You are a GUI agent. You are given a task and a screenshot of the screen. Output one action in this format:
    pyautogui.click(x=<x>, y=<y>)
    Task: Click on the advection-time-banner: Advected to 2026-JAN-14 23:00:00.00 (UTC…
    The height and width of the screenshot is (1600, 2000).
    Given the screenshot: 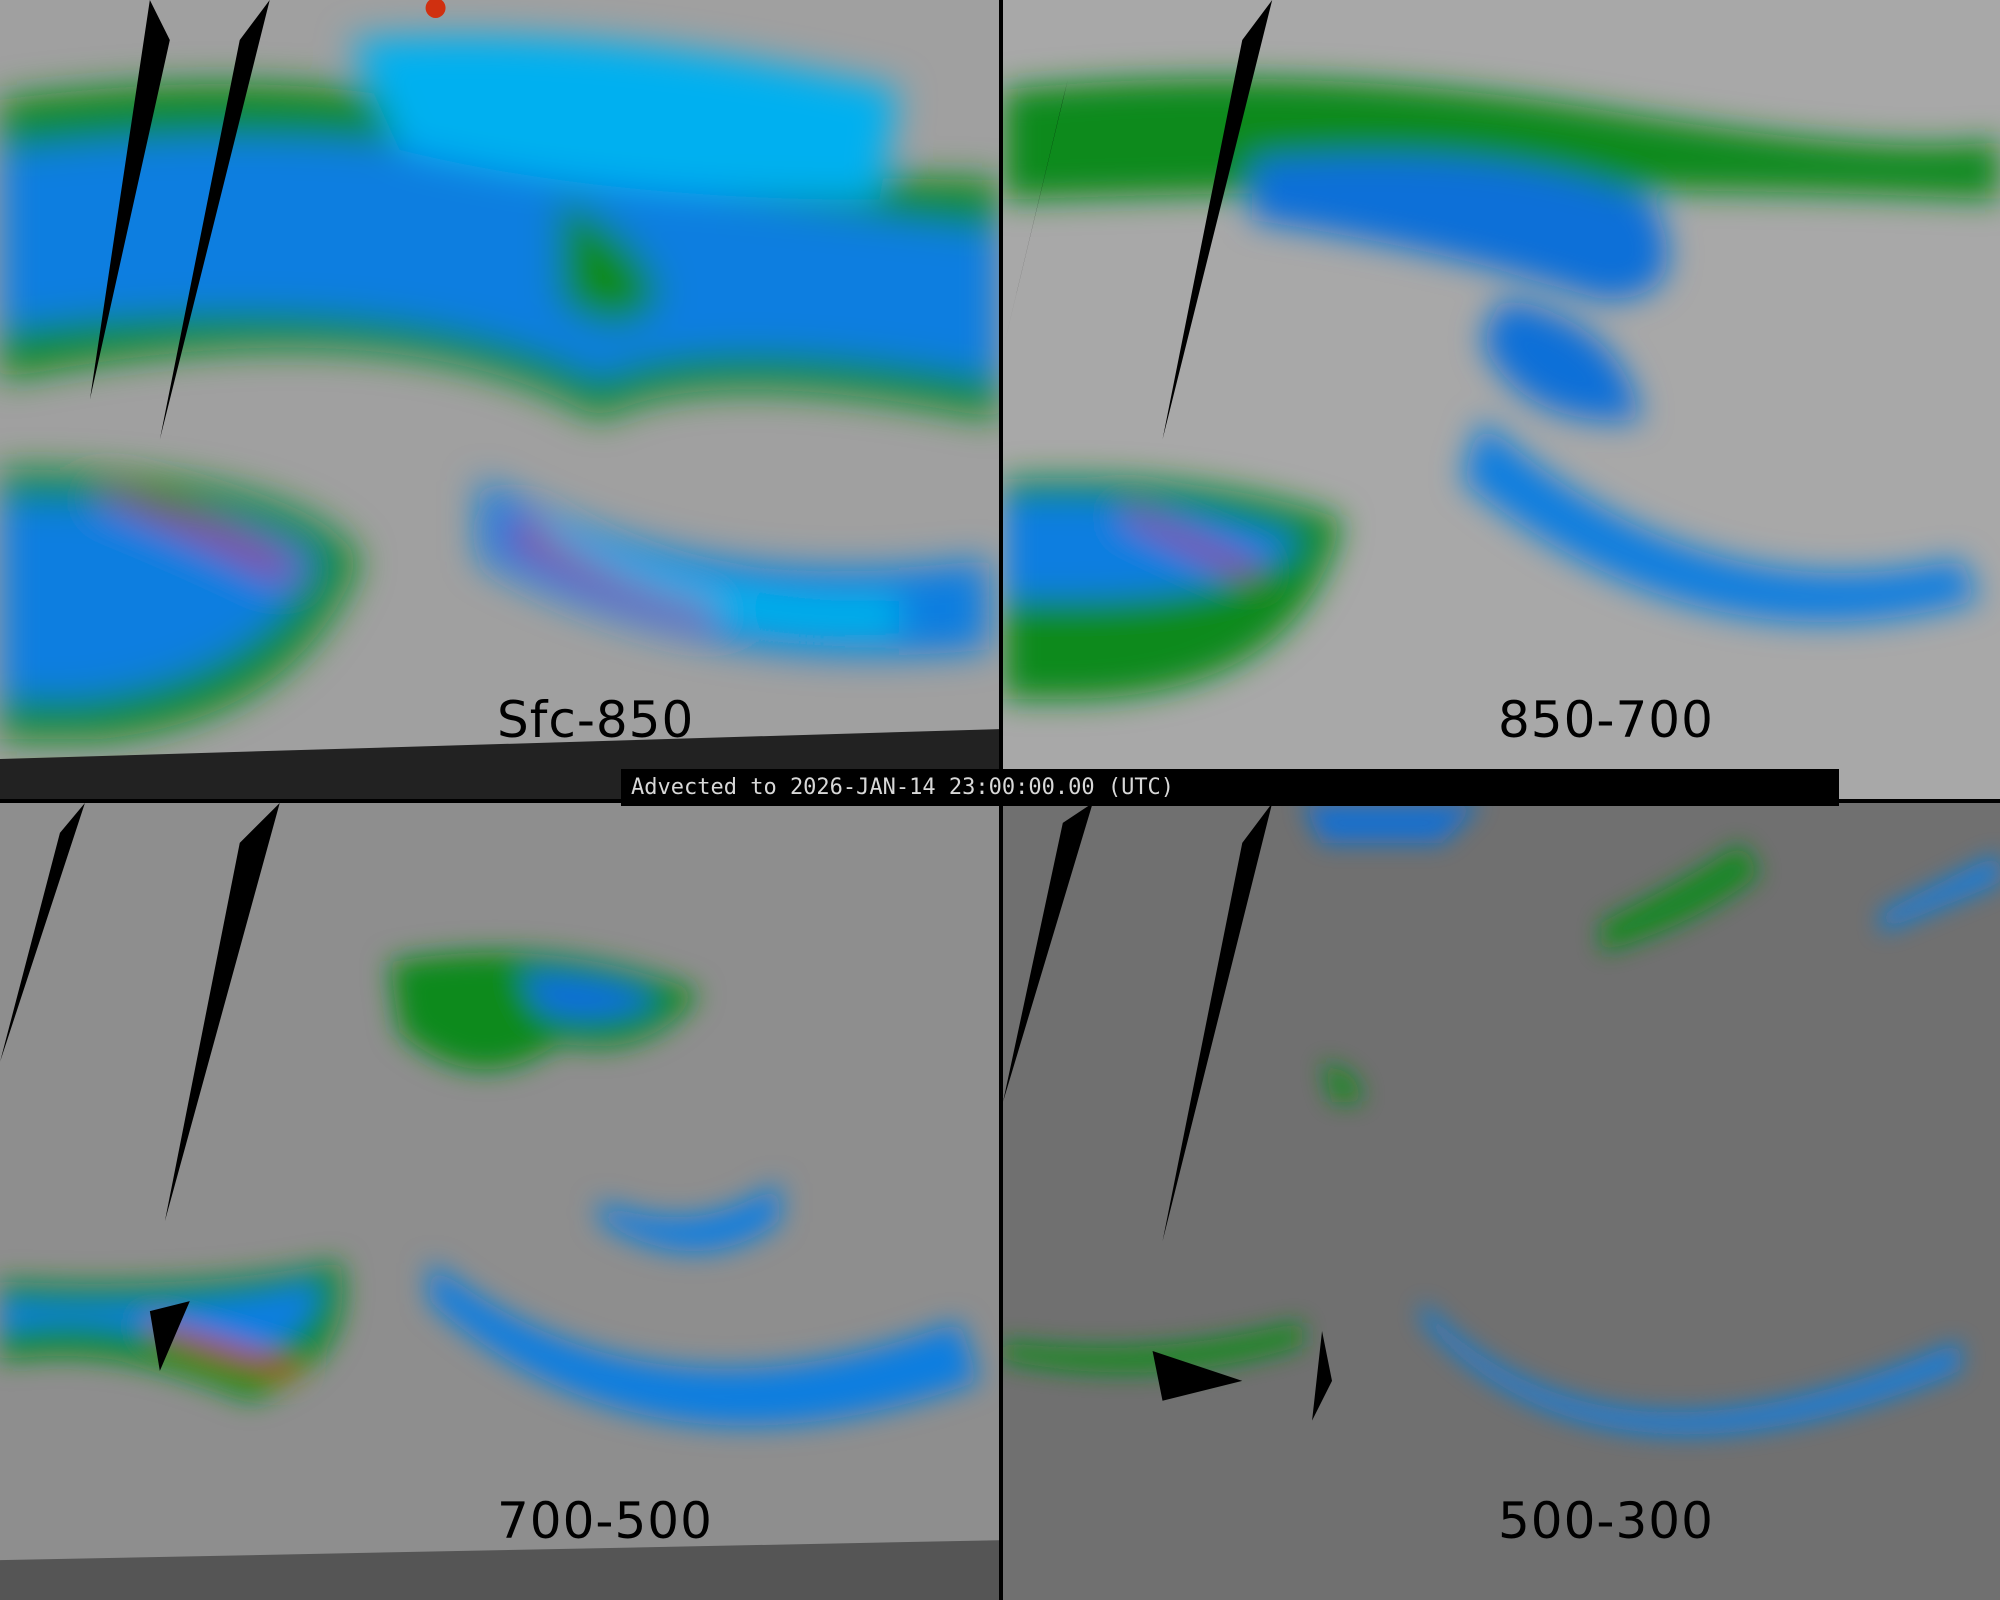 What is the action you would take?
    pyautogui.click(x=1230, y=787)
    